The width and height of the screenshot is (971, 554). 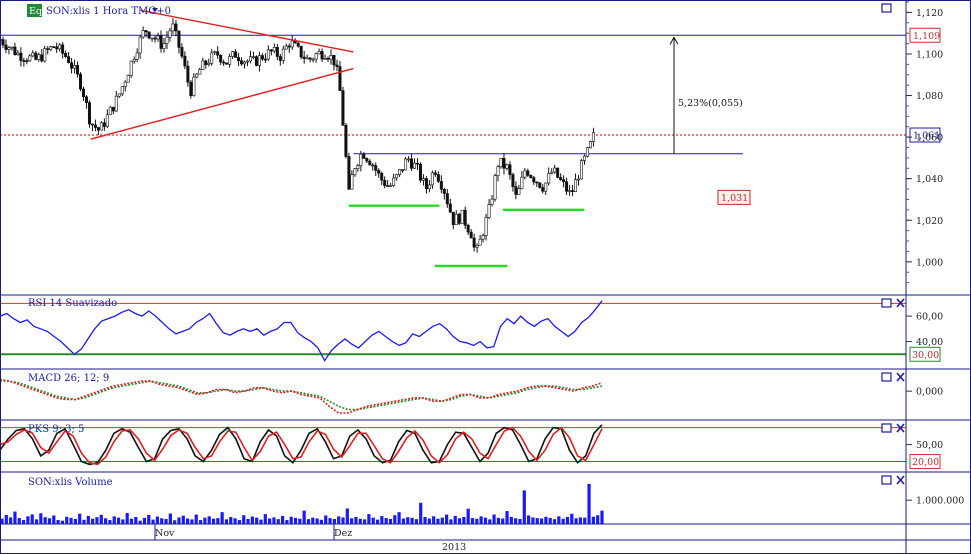 I want to click on macd-panel, so click(x=301, y=396).